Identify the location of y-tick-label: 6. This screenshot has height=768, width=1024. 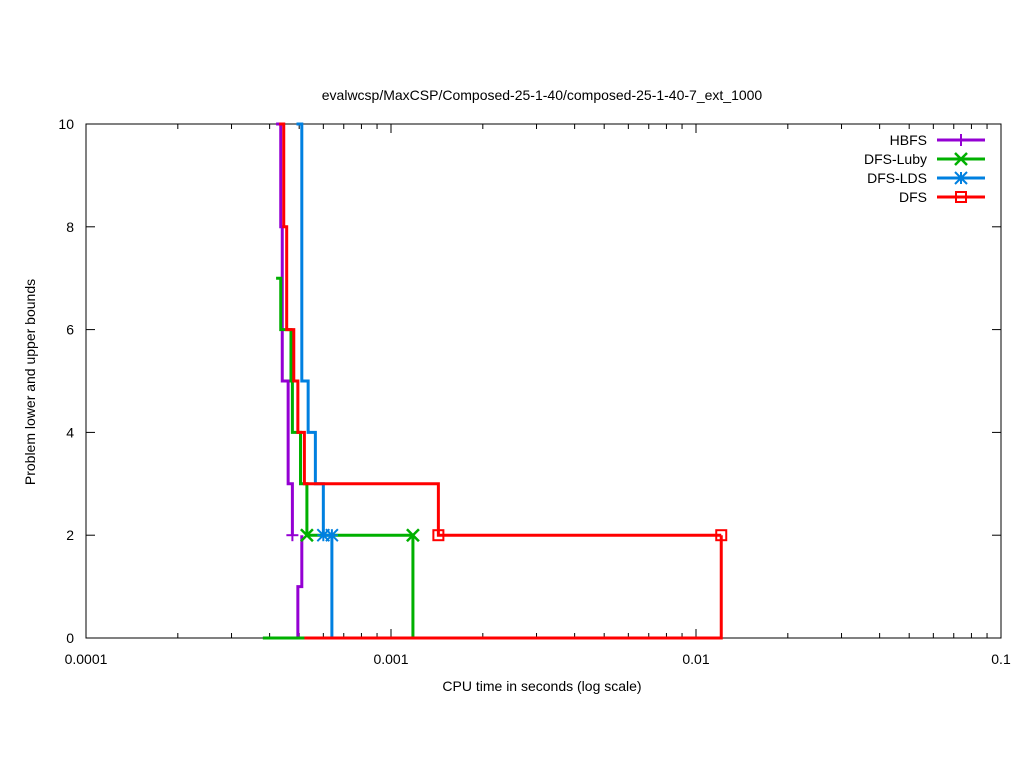
(70, 330).